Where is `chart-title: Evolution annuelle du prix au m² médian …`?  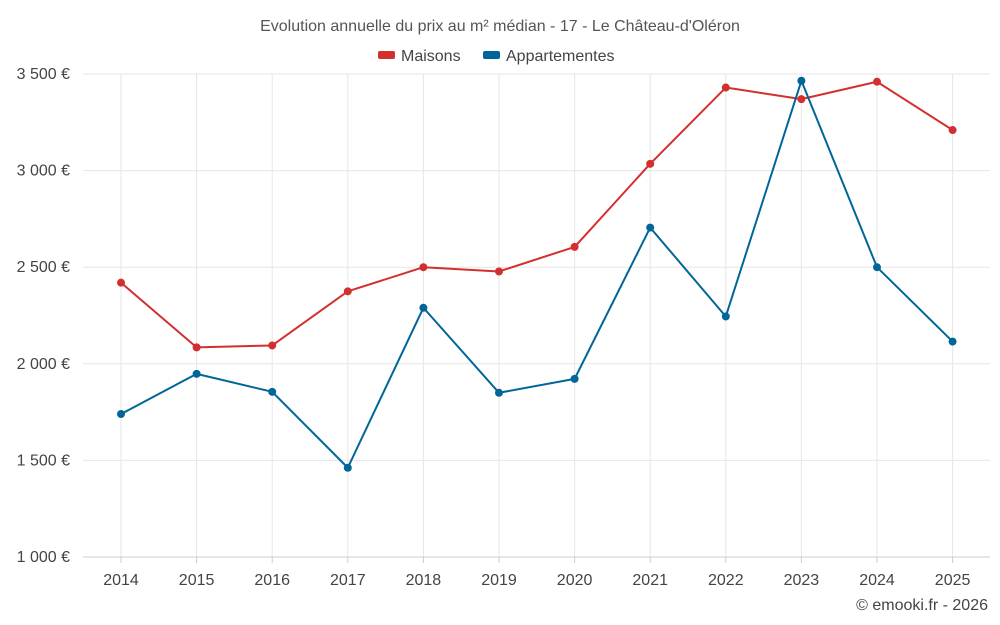
chart-title: Evolution annuelle du prix au m² médian … is located at coordinates (500, 26).